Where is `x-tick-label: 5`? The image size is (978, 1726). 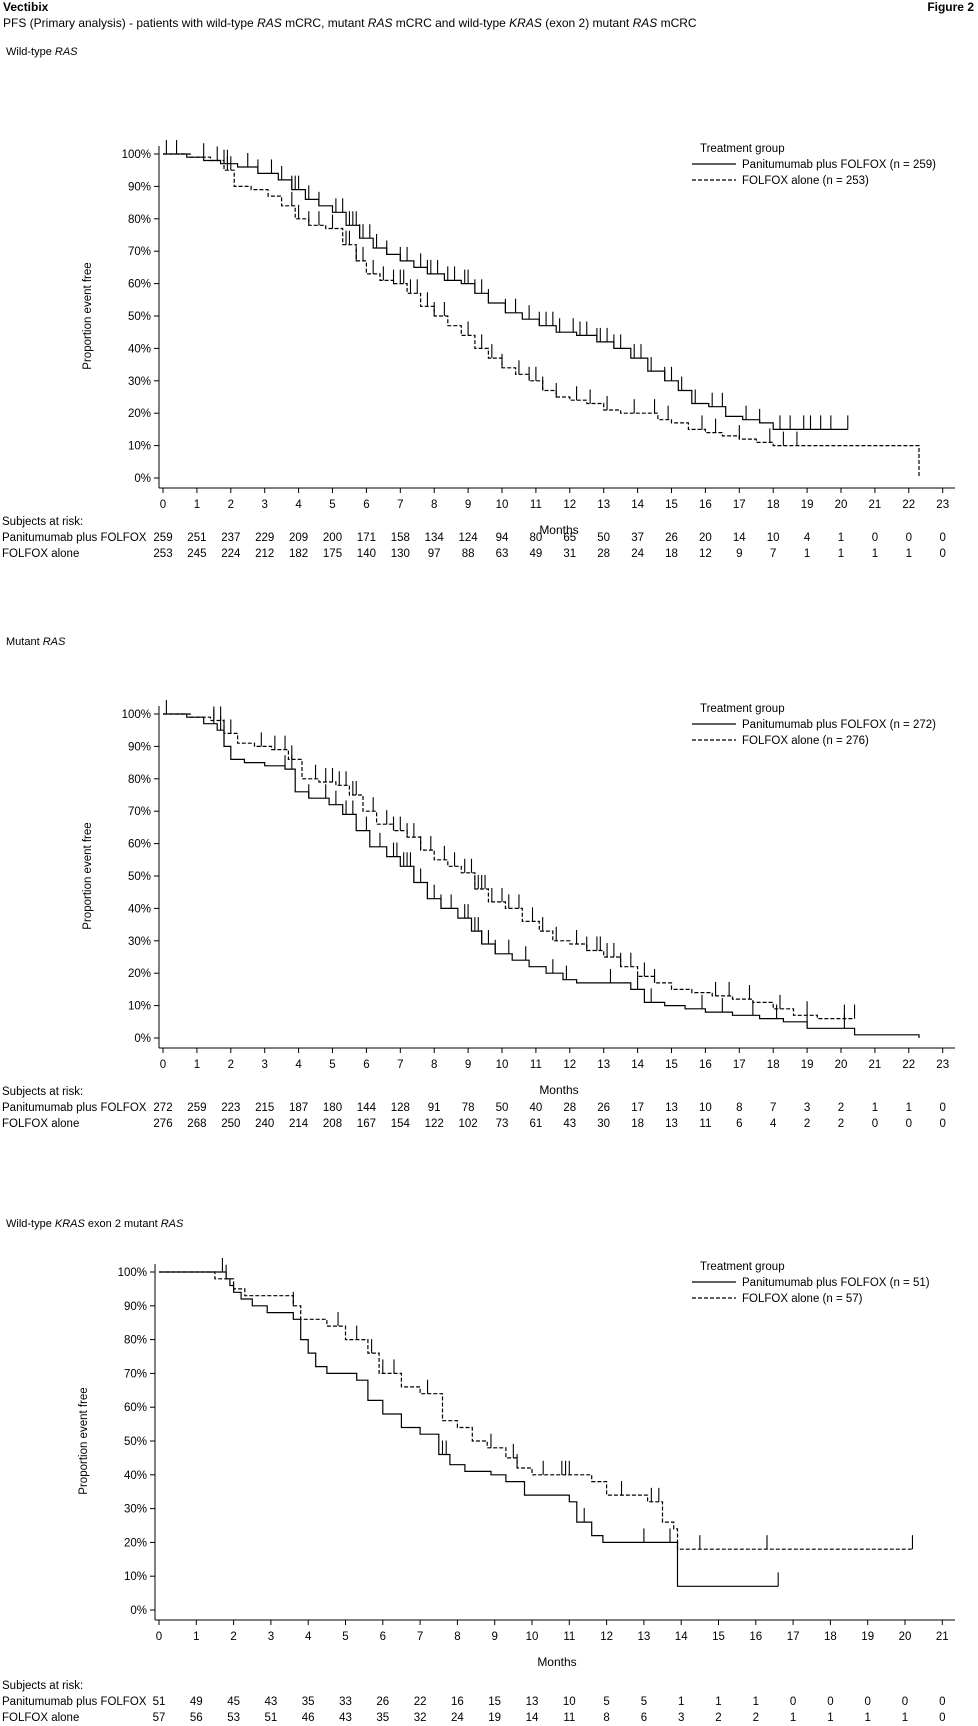 x-tick-label: 5 is located at coordinates (345, 1637).